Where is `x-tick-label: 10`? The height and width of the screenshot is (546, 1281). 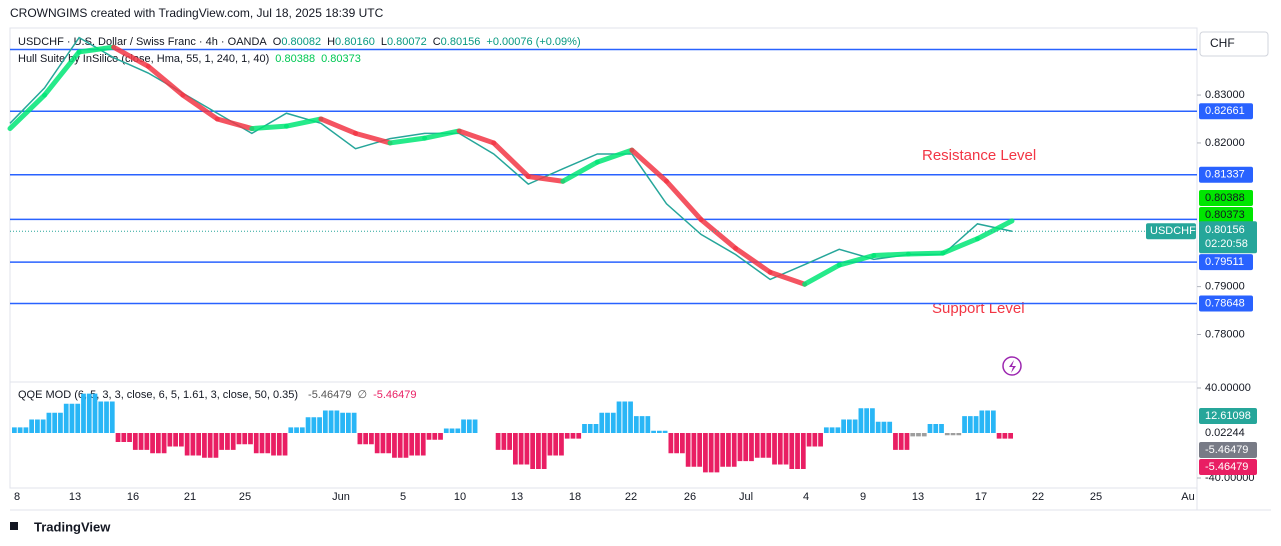 x-tick-label: 10 is located at coordinates (460, 497).